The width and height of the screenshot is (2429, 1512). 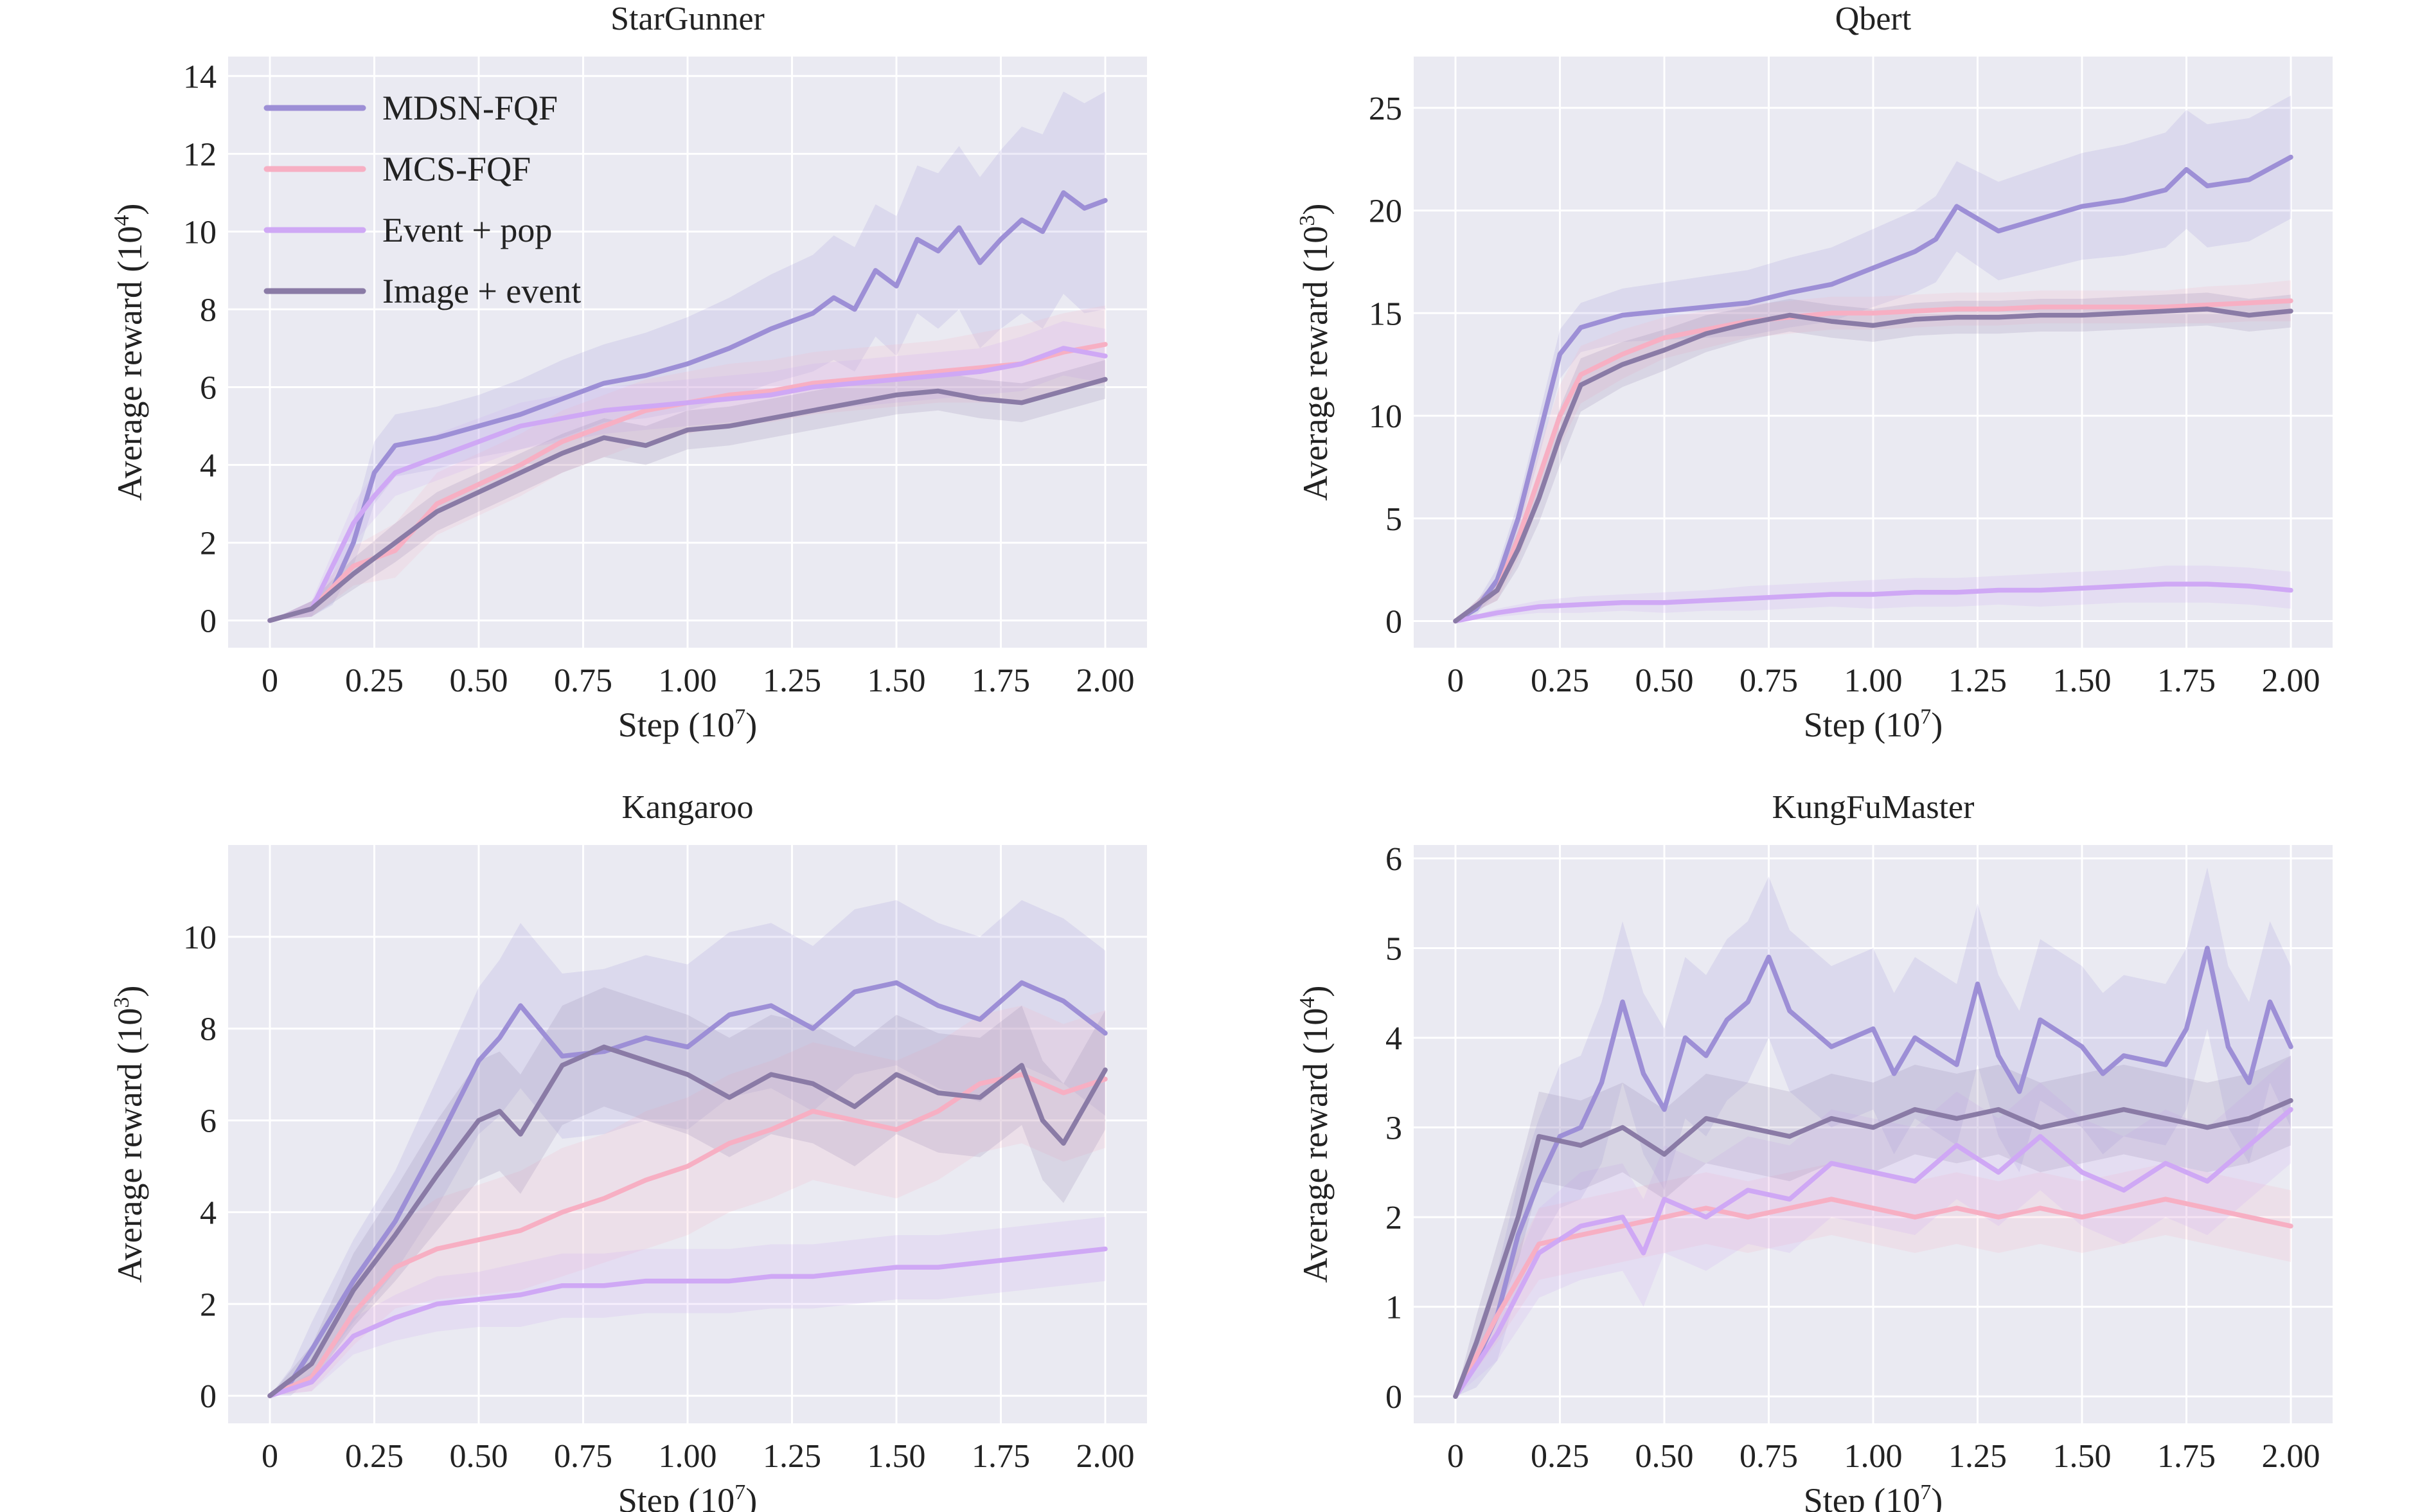 I want to click on chart-title: Kangaroo, so click(x=687, y=807).